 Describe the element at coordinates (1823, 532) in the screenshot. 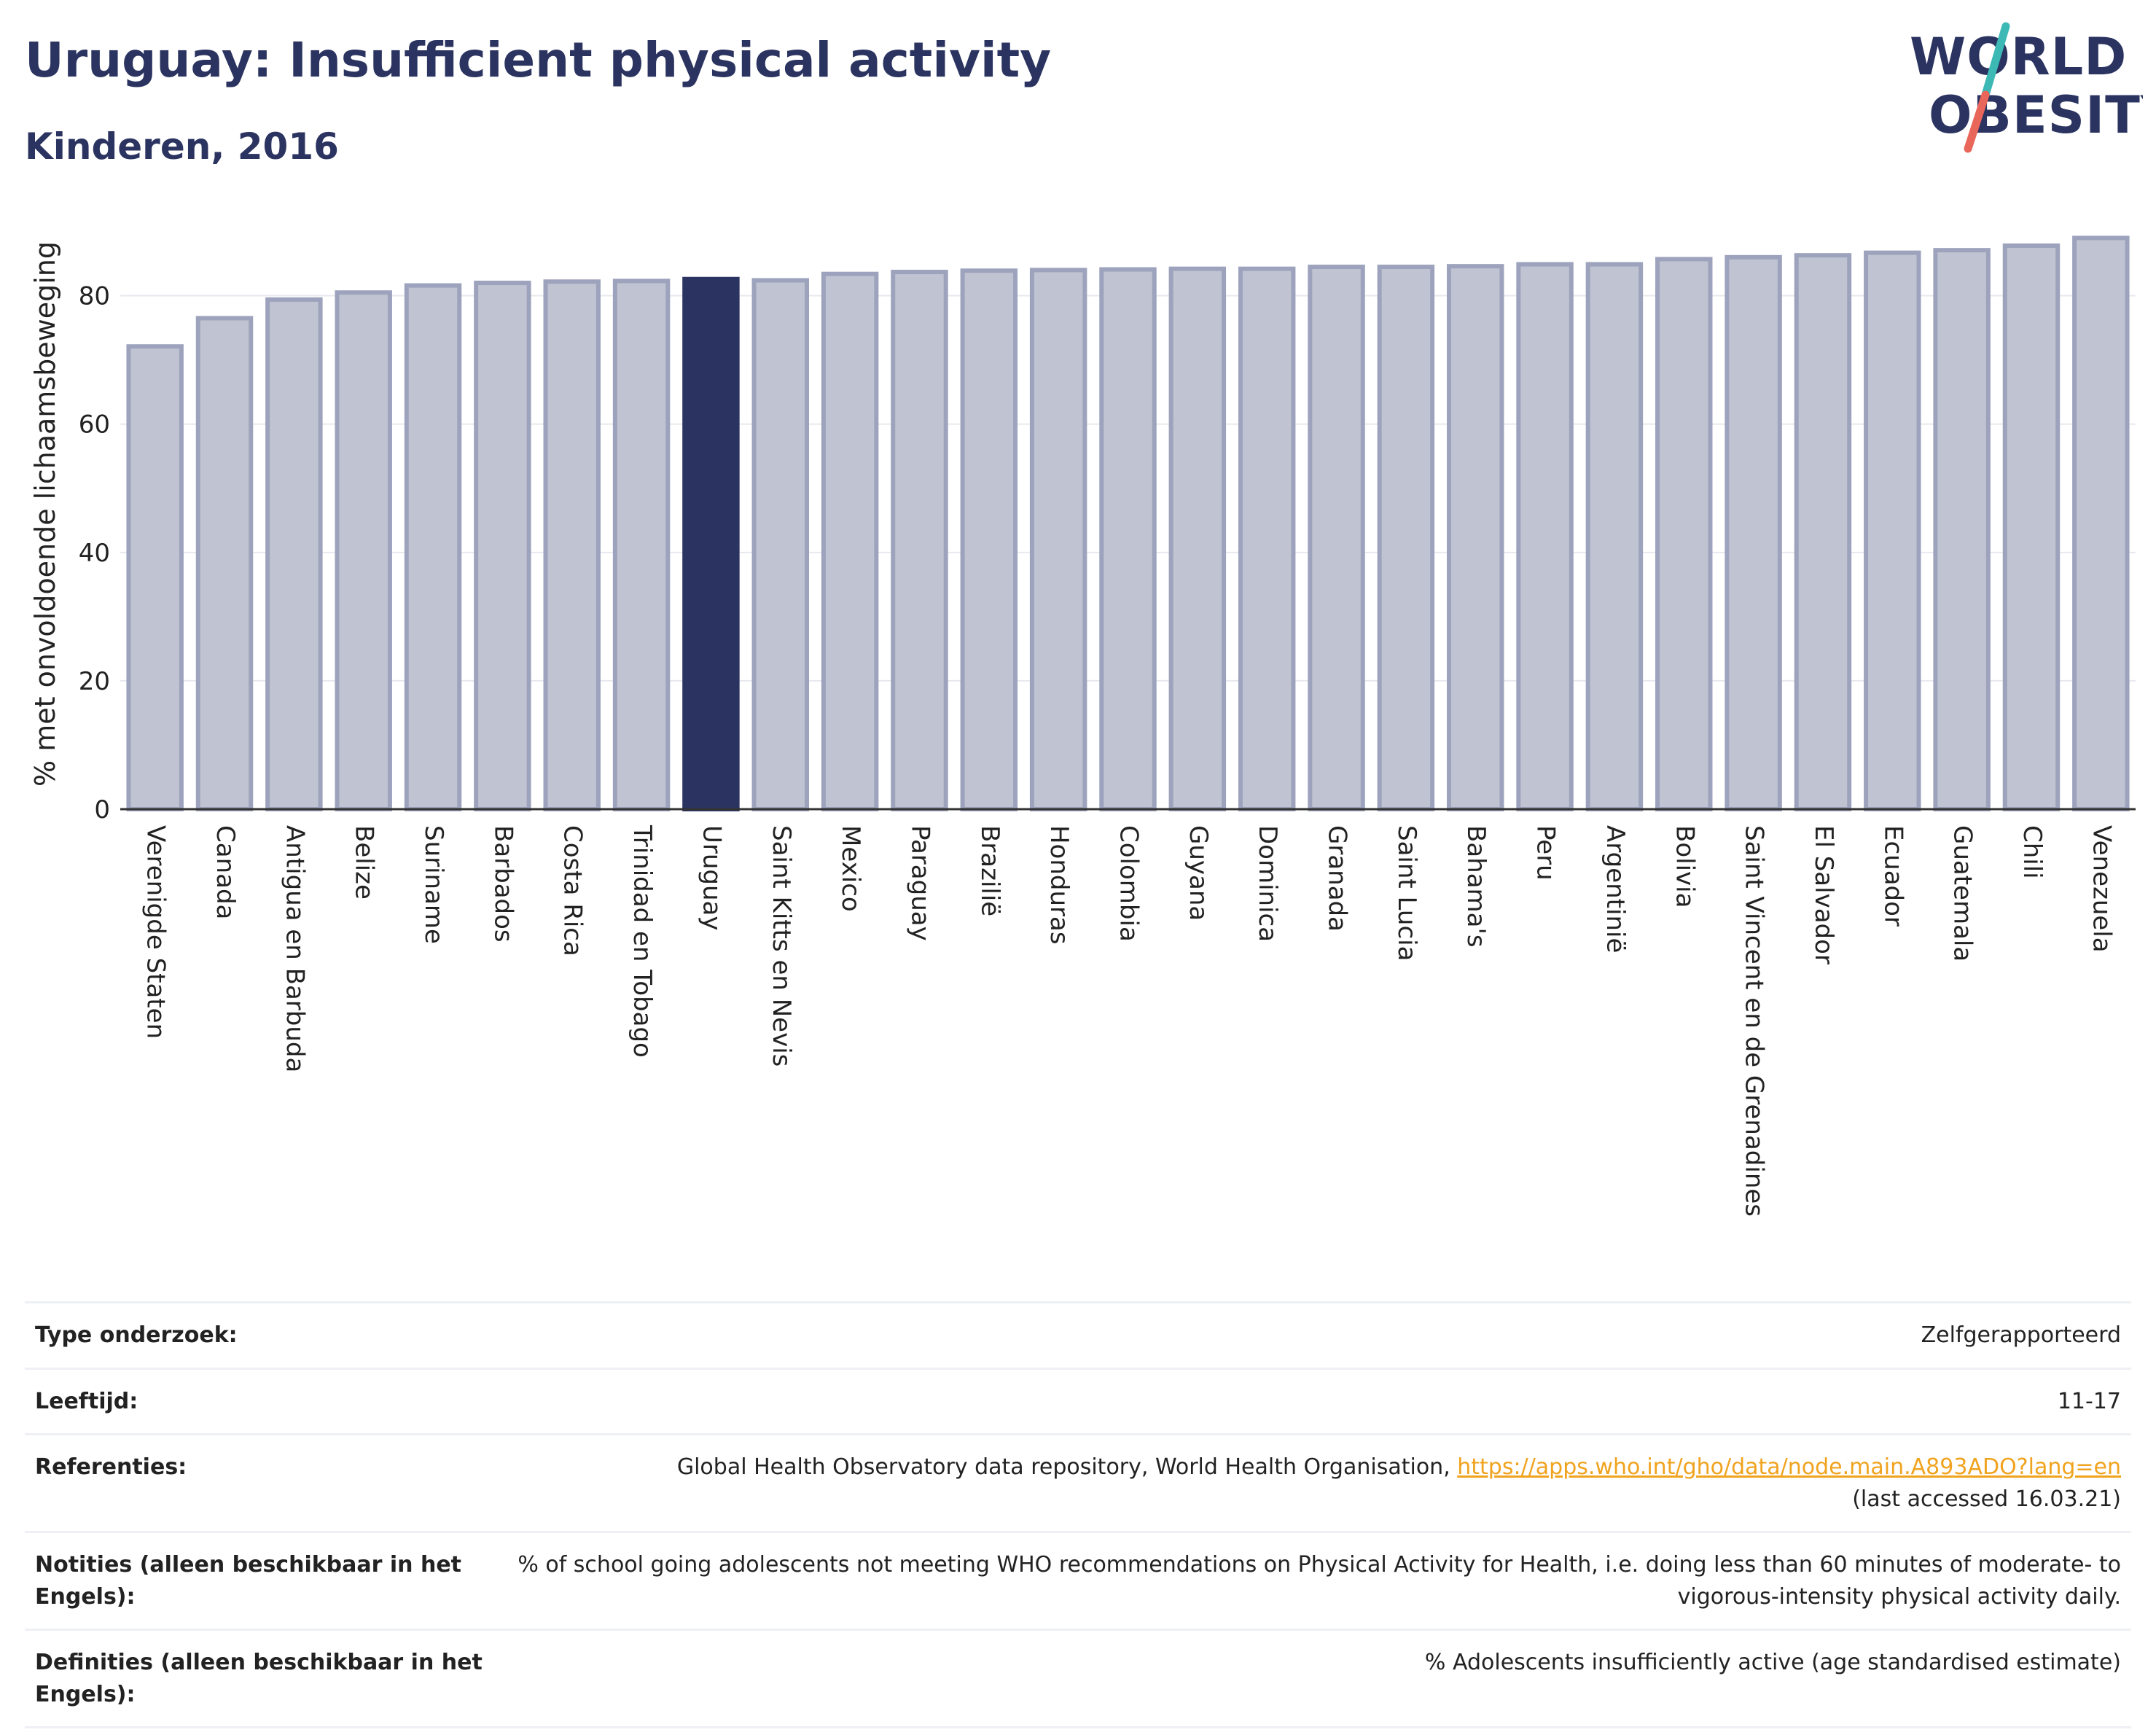

I see `bar-el-salvador` at that location.